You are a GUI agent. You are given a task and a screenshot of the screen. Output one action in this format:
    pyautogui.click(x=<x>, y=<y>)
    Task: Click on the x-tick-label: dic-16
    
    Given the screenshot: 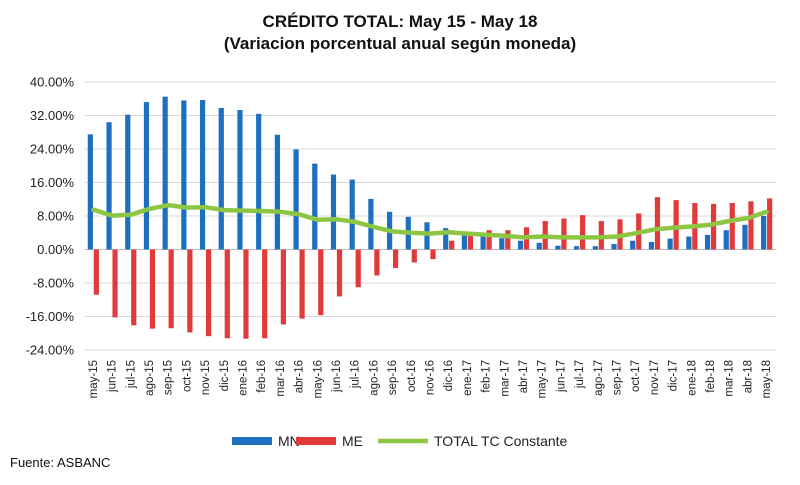 What is the action you would take?
    pyautogui.click(x=449, y=375)
    